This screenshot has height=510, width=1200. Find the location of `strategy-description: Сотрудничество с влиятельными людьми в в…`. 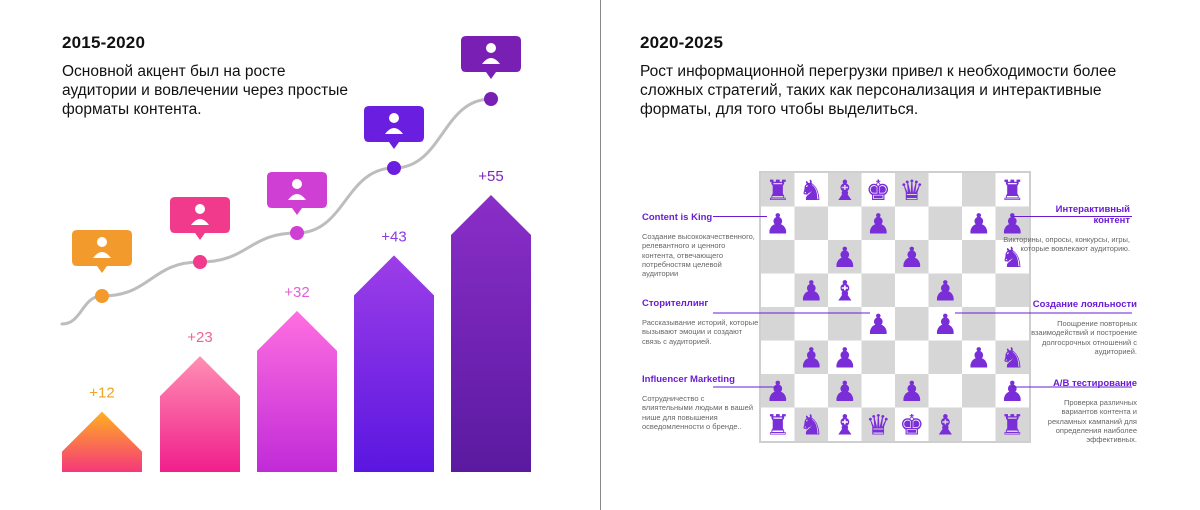

strategy-description: Сотрудничество с влиятельными людьми в в… is located at coordinates (698, 412).